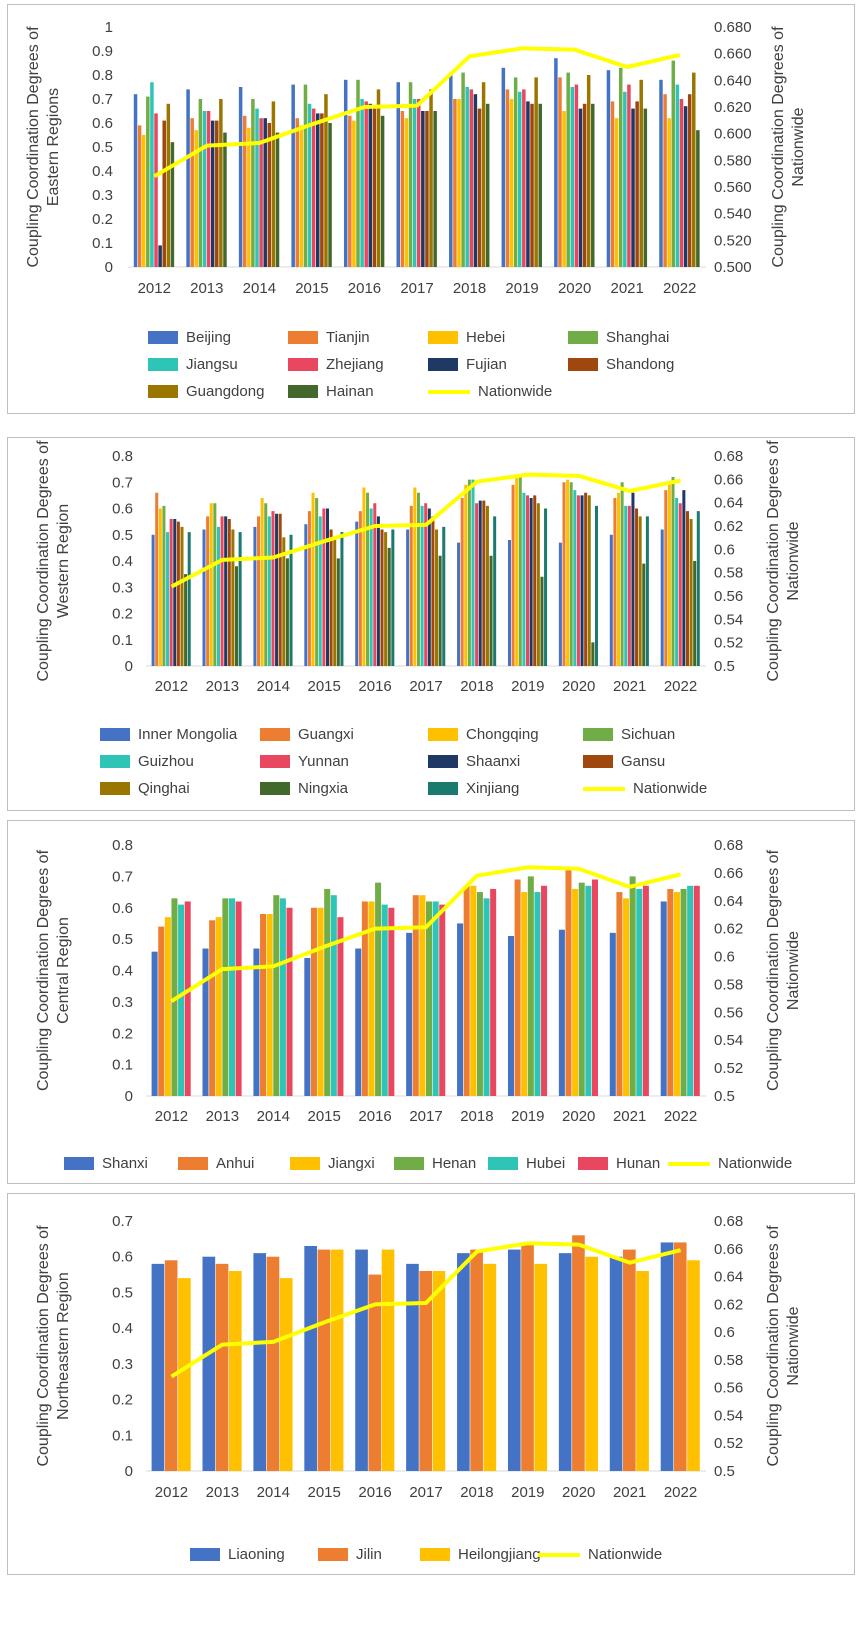 The height and width of the screenshot is (1637, 862). Describe the element at coordinates (596, 585) in the screenshot. I see `bar-xinjiang-2020` at that location.